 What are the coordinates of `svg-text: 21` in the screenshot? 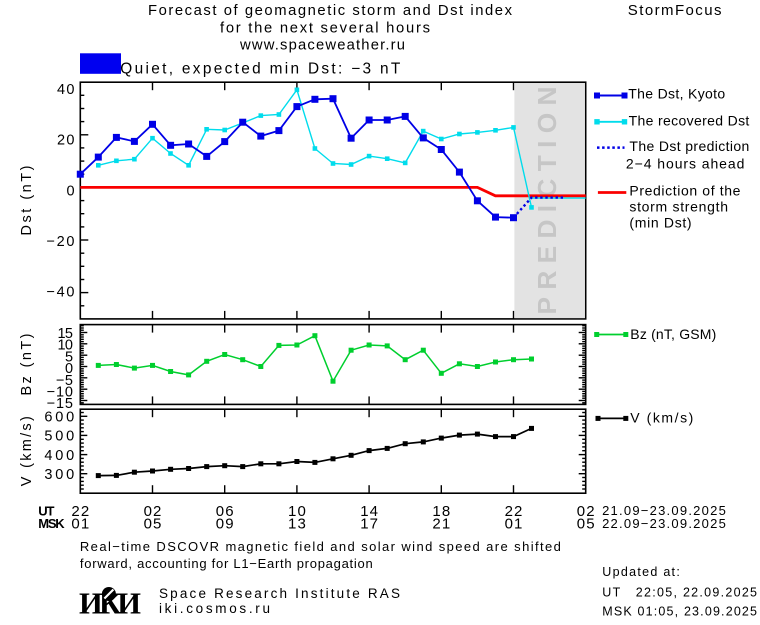 It's located at (441, 524).